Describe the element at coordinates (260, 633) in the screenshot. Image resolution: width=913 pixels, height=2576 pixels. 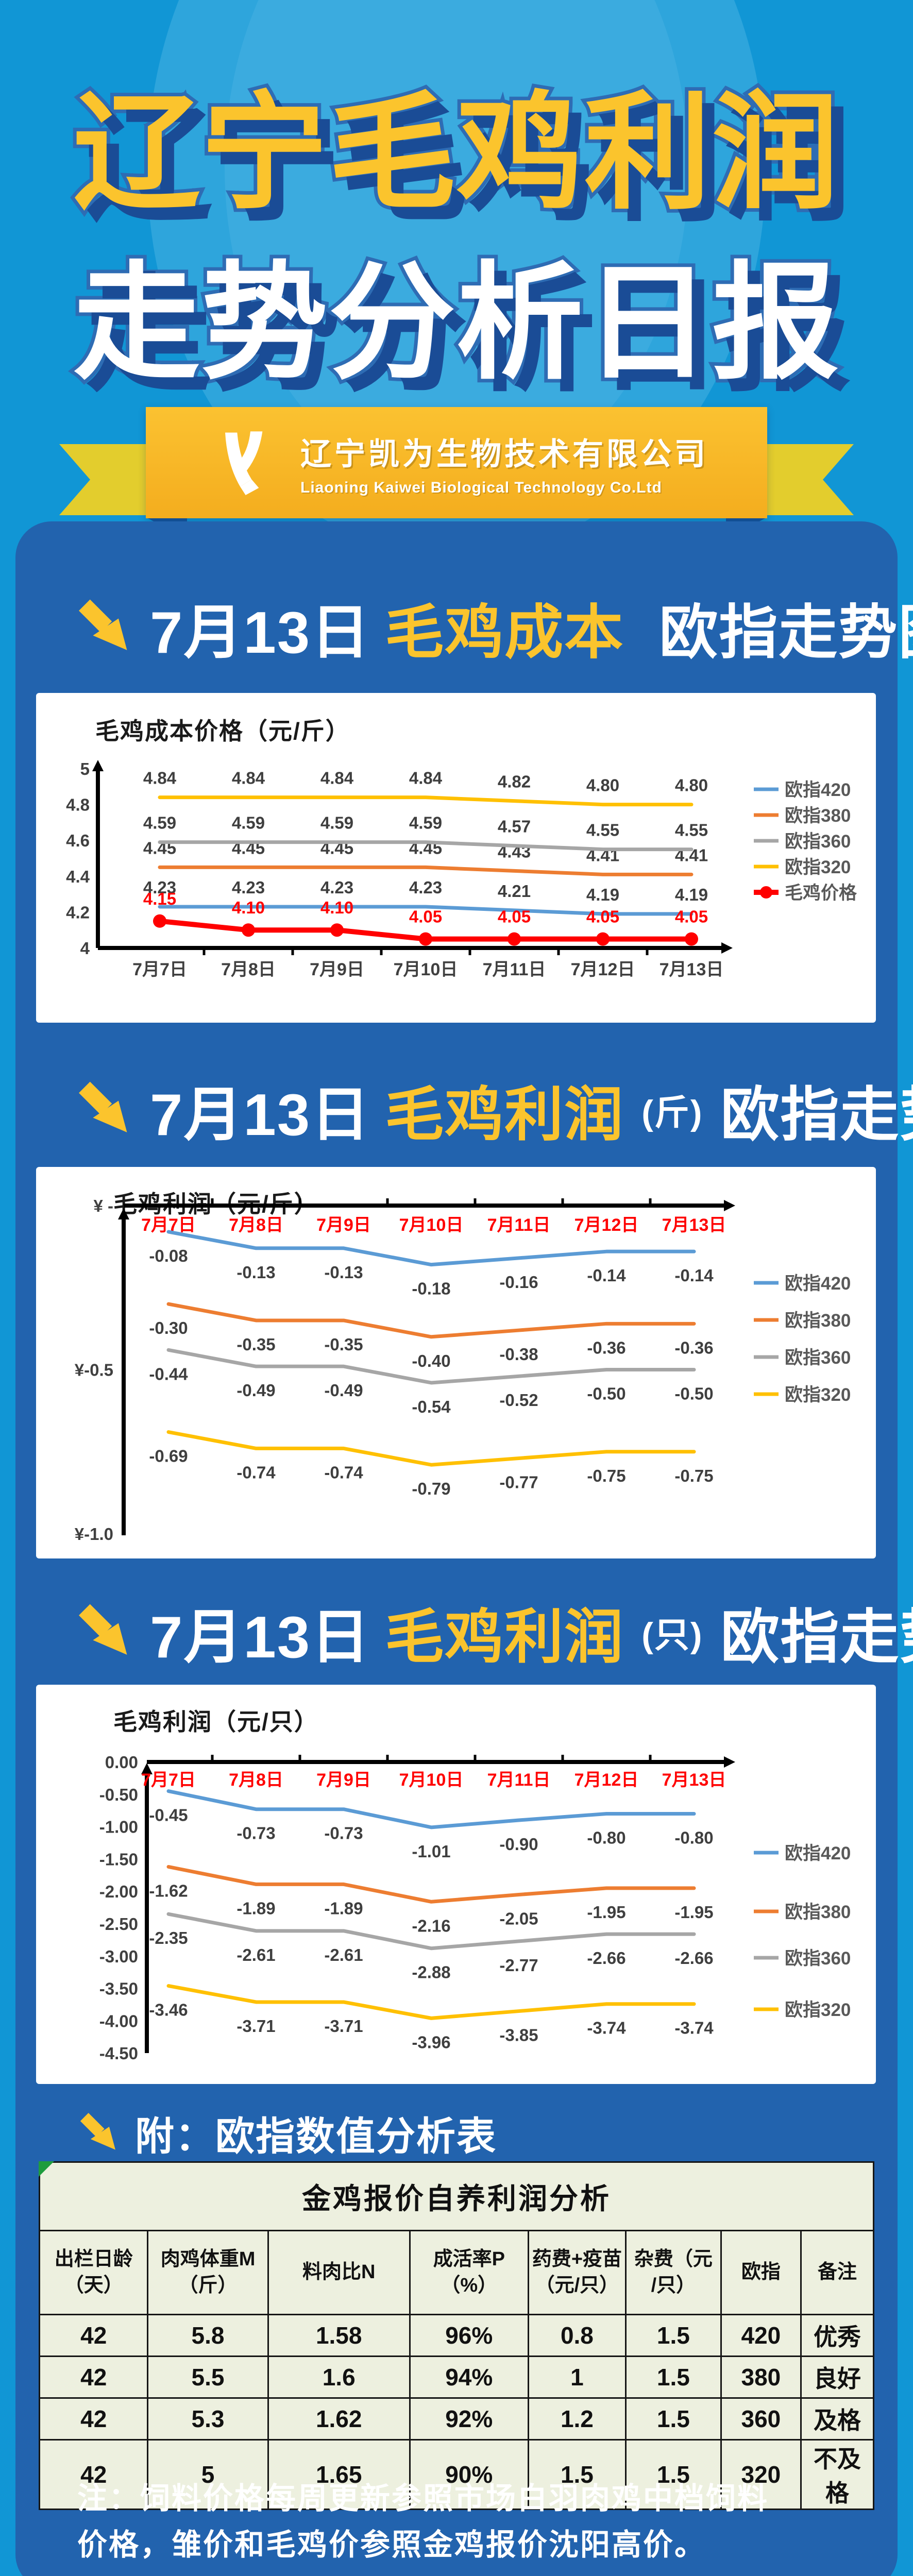
I see `section1-date: 7月13日` at that location.